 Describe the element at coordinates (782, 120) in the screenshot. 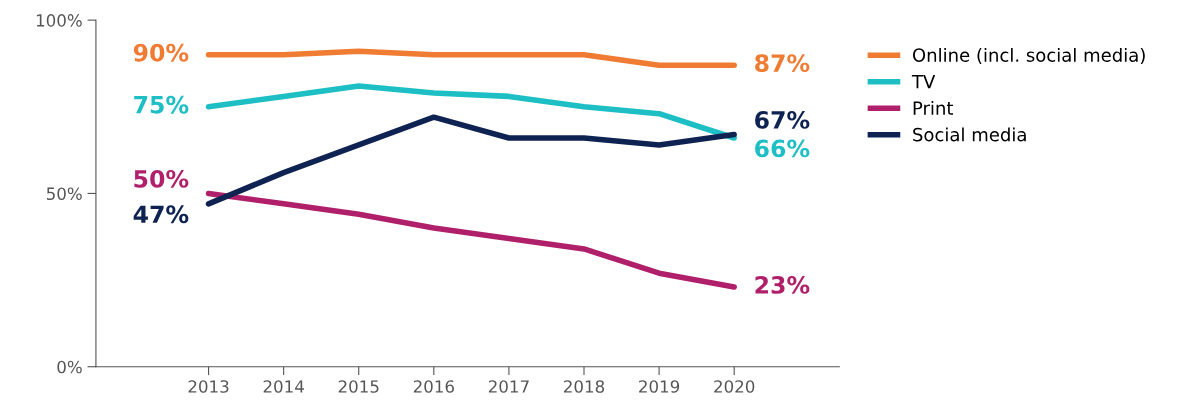

I see `data-label: 67%` at that location.